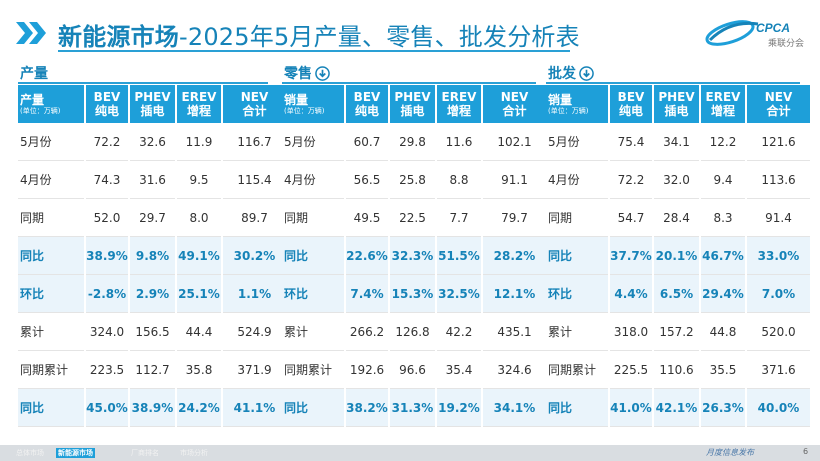  What do you see at coordinates (676, 97) in the screenshot?
I see `header-text: PHEV` at bounding box center [676, 97].